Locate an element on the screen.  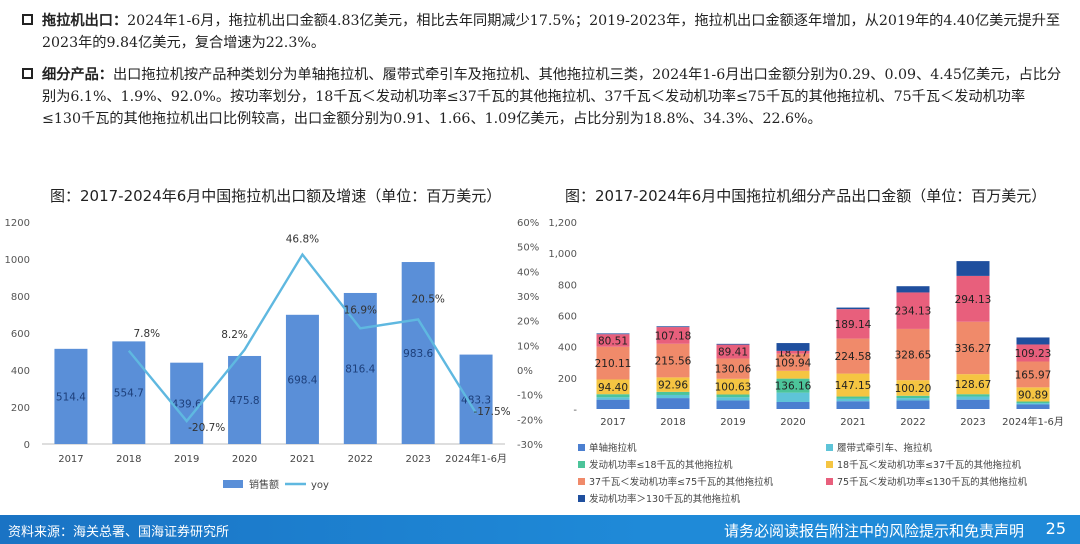
chart2-segment-label: 80.51 is located at coordinates (613, 341).